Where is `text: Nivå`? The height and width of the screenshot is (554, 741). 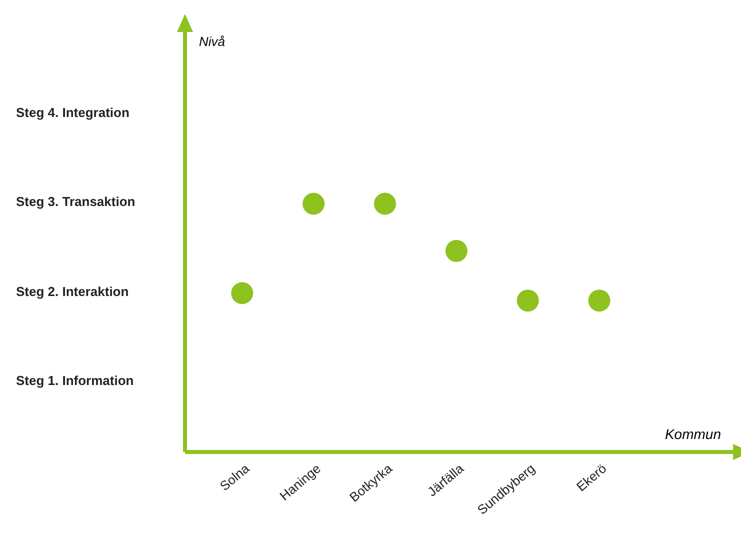 text: Nivå is located at coordinates (212, 41).